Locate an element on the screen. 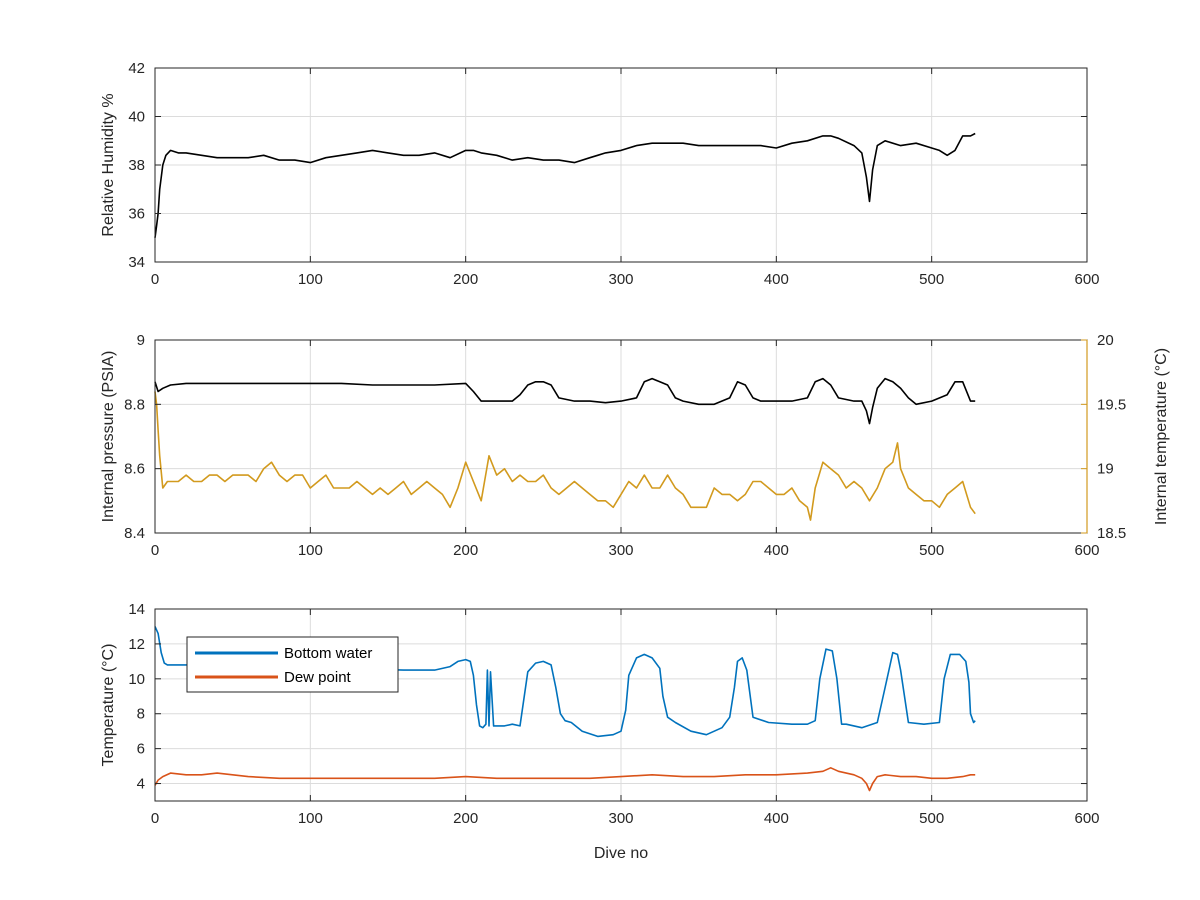  y-tick-label: 8.4 is located at coordinates (134, 533).